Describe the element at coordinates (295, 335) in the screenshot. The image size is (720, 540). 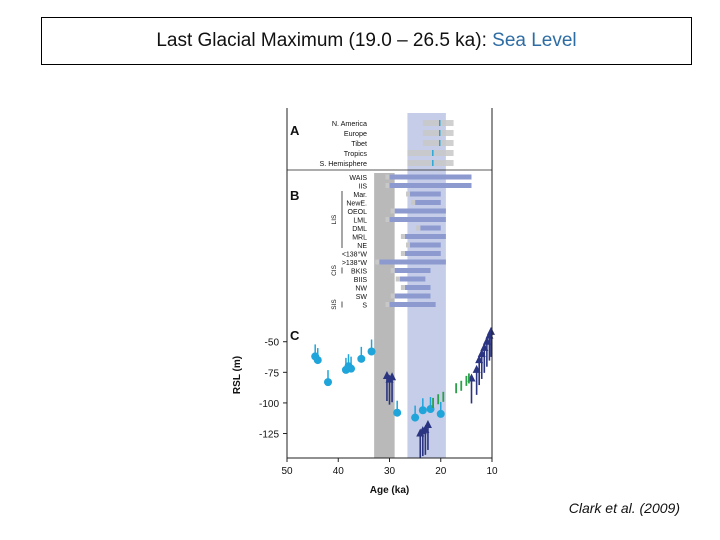
I see `panel-letter-c: C` at that location.